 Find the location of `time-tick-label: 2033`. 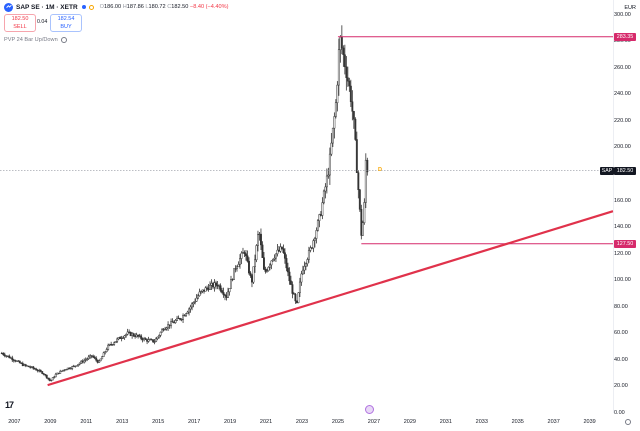

time-tick-label: 2033 is located at coordinates (481, 422).